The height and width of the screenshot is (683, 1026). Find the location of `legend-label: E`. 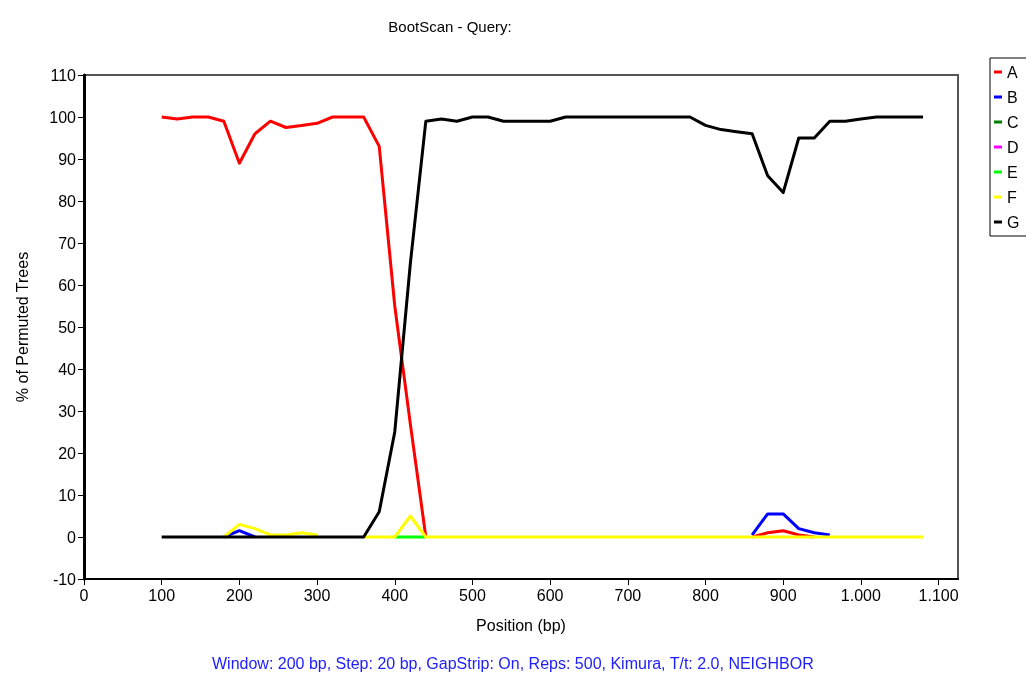

legend-label: E is located at coordinates (1012, 172).